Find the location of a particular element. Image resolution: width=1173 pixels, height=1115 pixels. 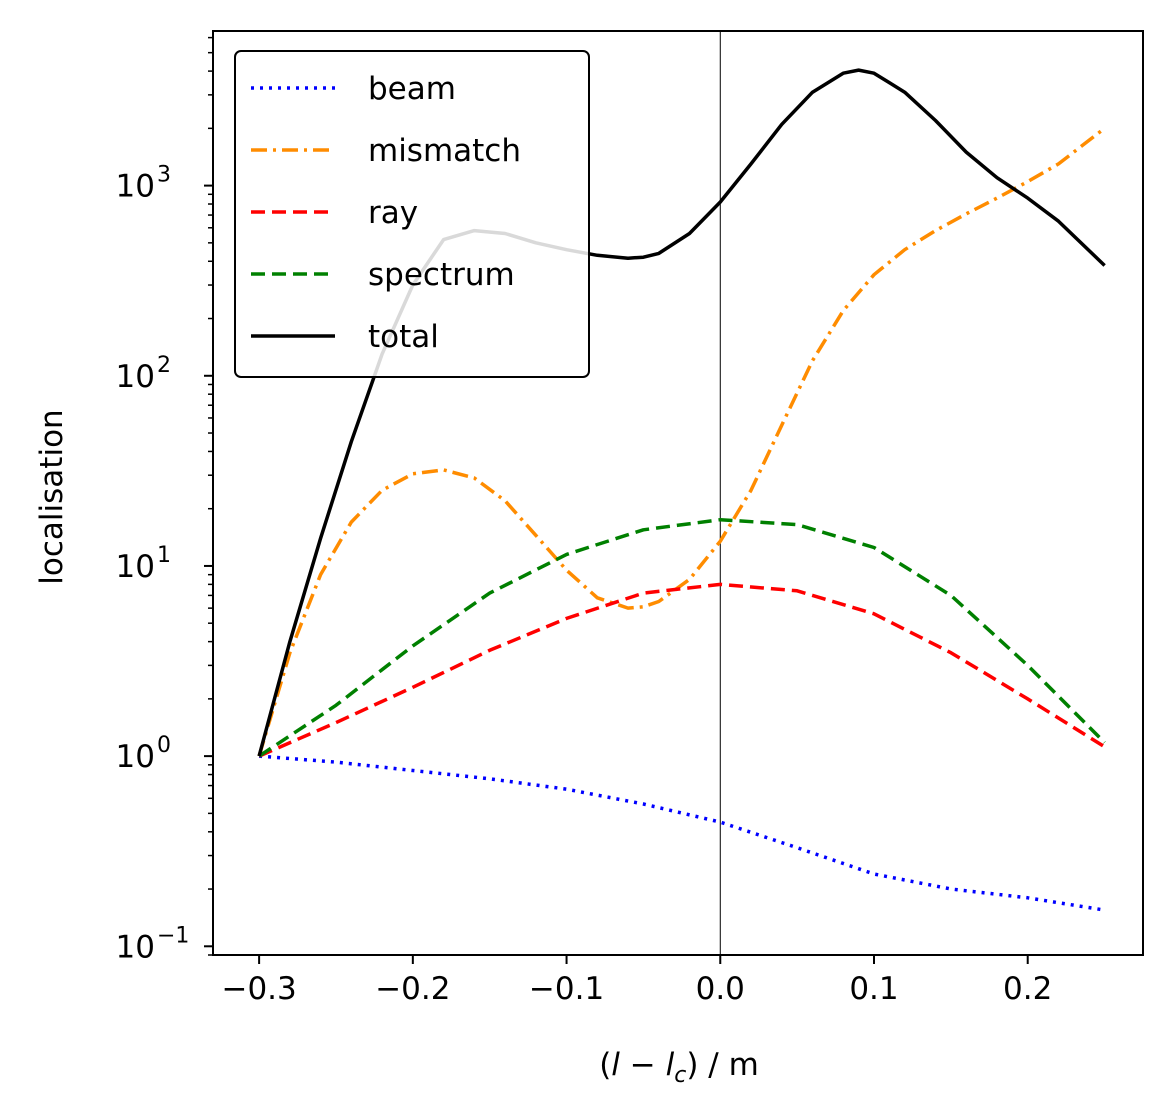

x-tick-label: −0.3 is located at coordinates (258, 989).